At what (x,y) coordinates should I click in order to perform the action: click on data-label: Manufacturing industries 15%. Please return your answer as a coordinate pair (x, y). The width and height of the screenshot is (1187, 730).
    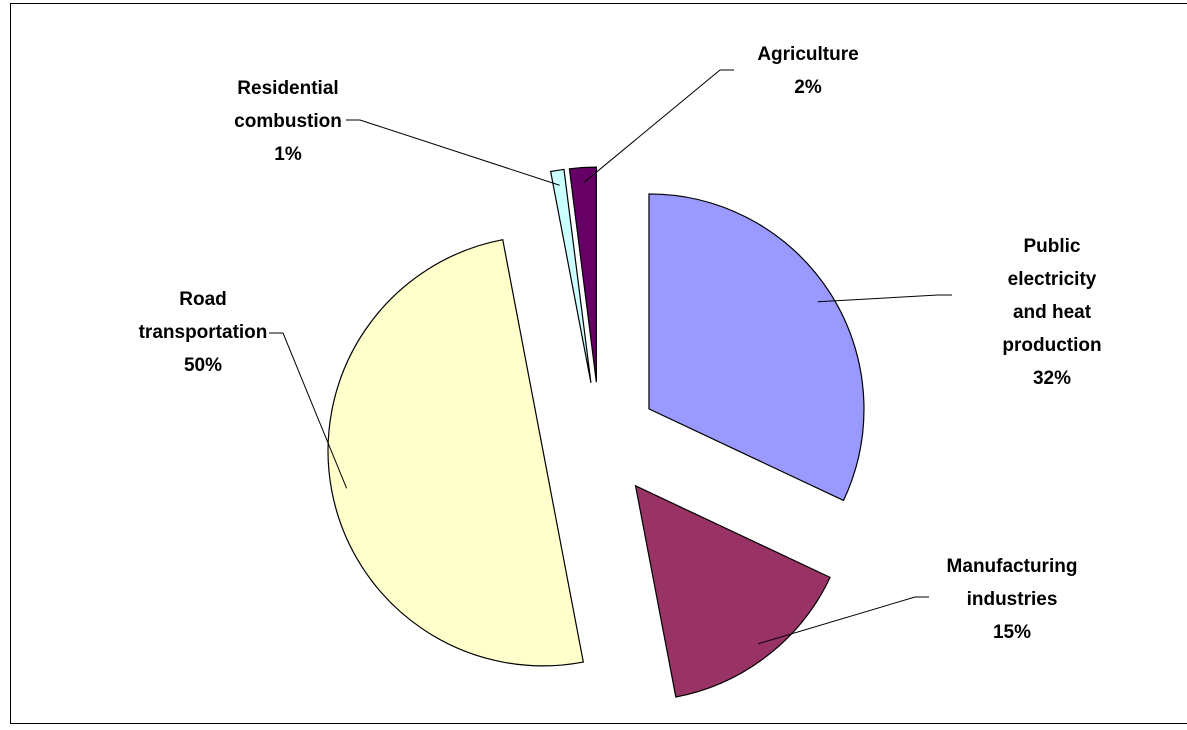
    Looking at the image, I should click on (1012, 599).